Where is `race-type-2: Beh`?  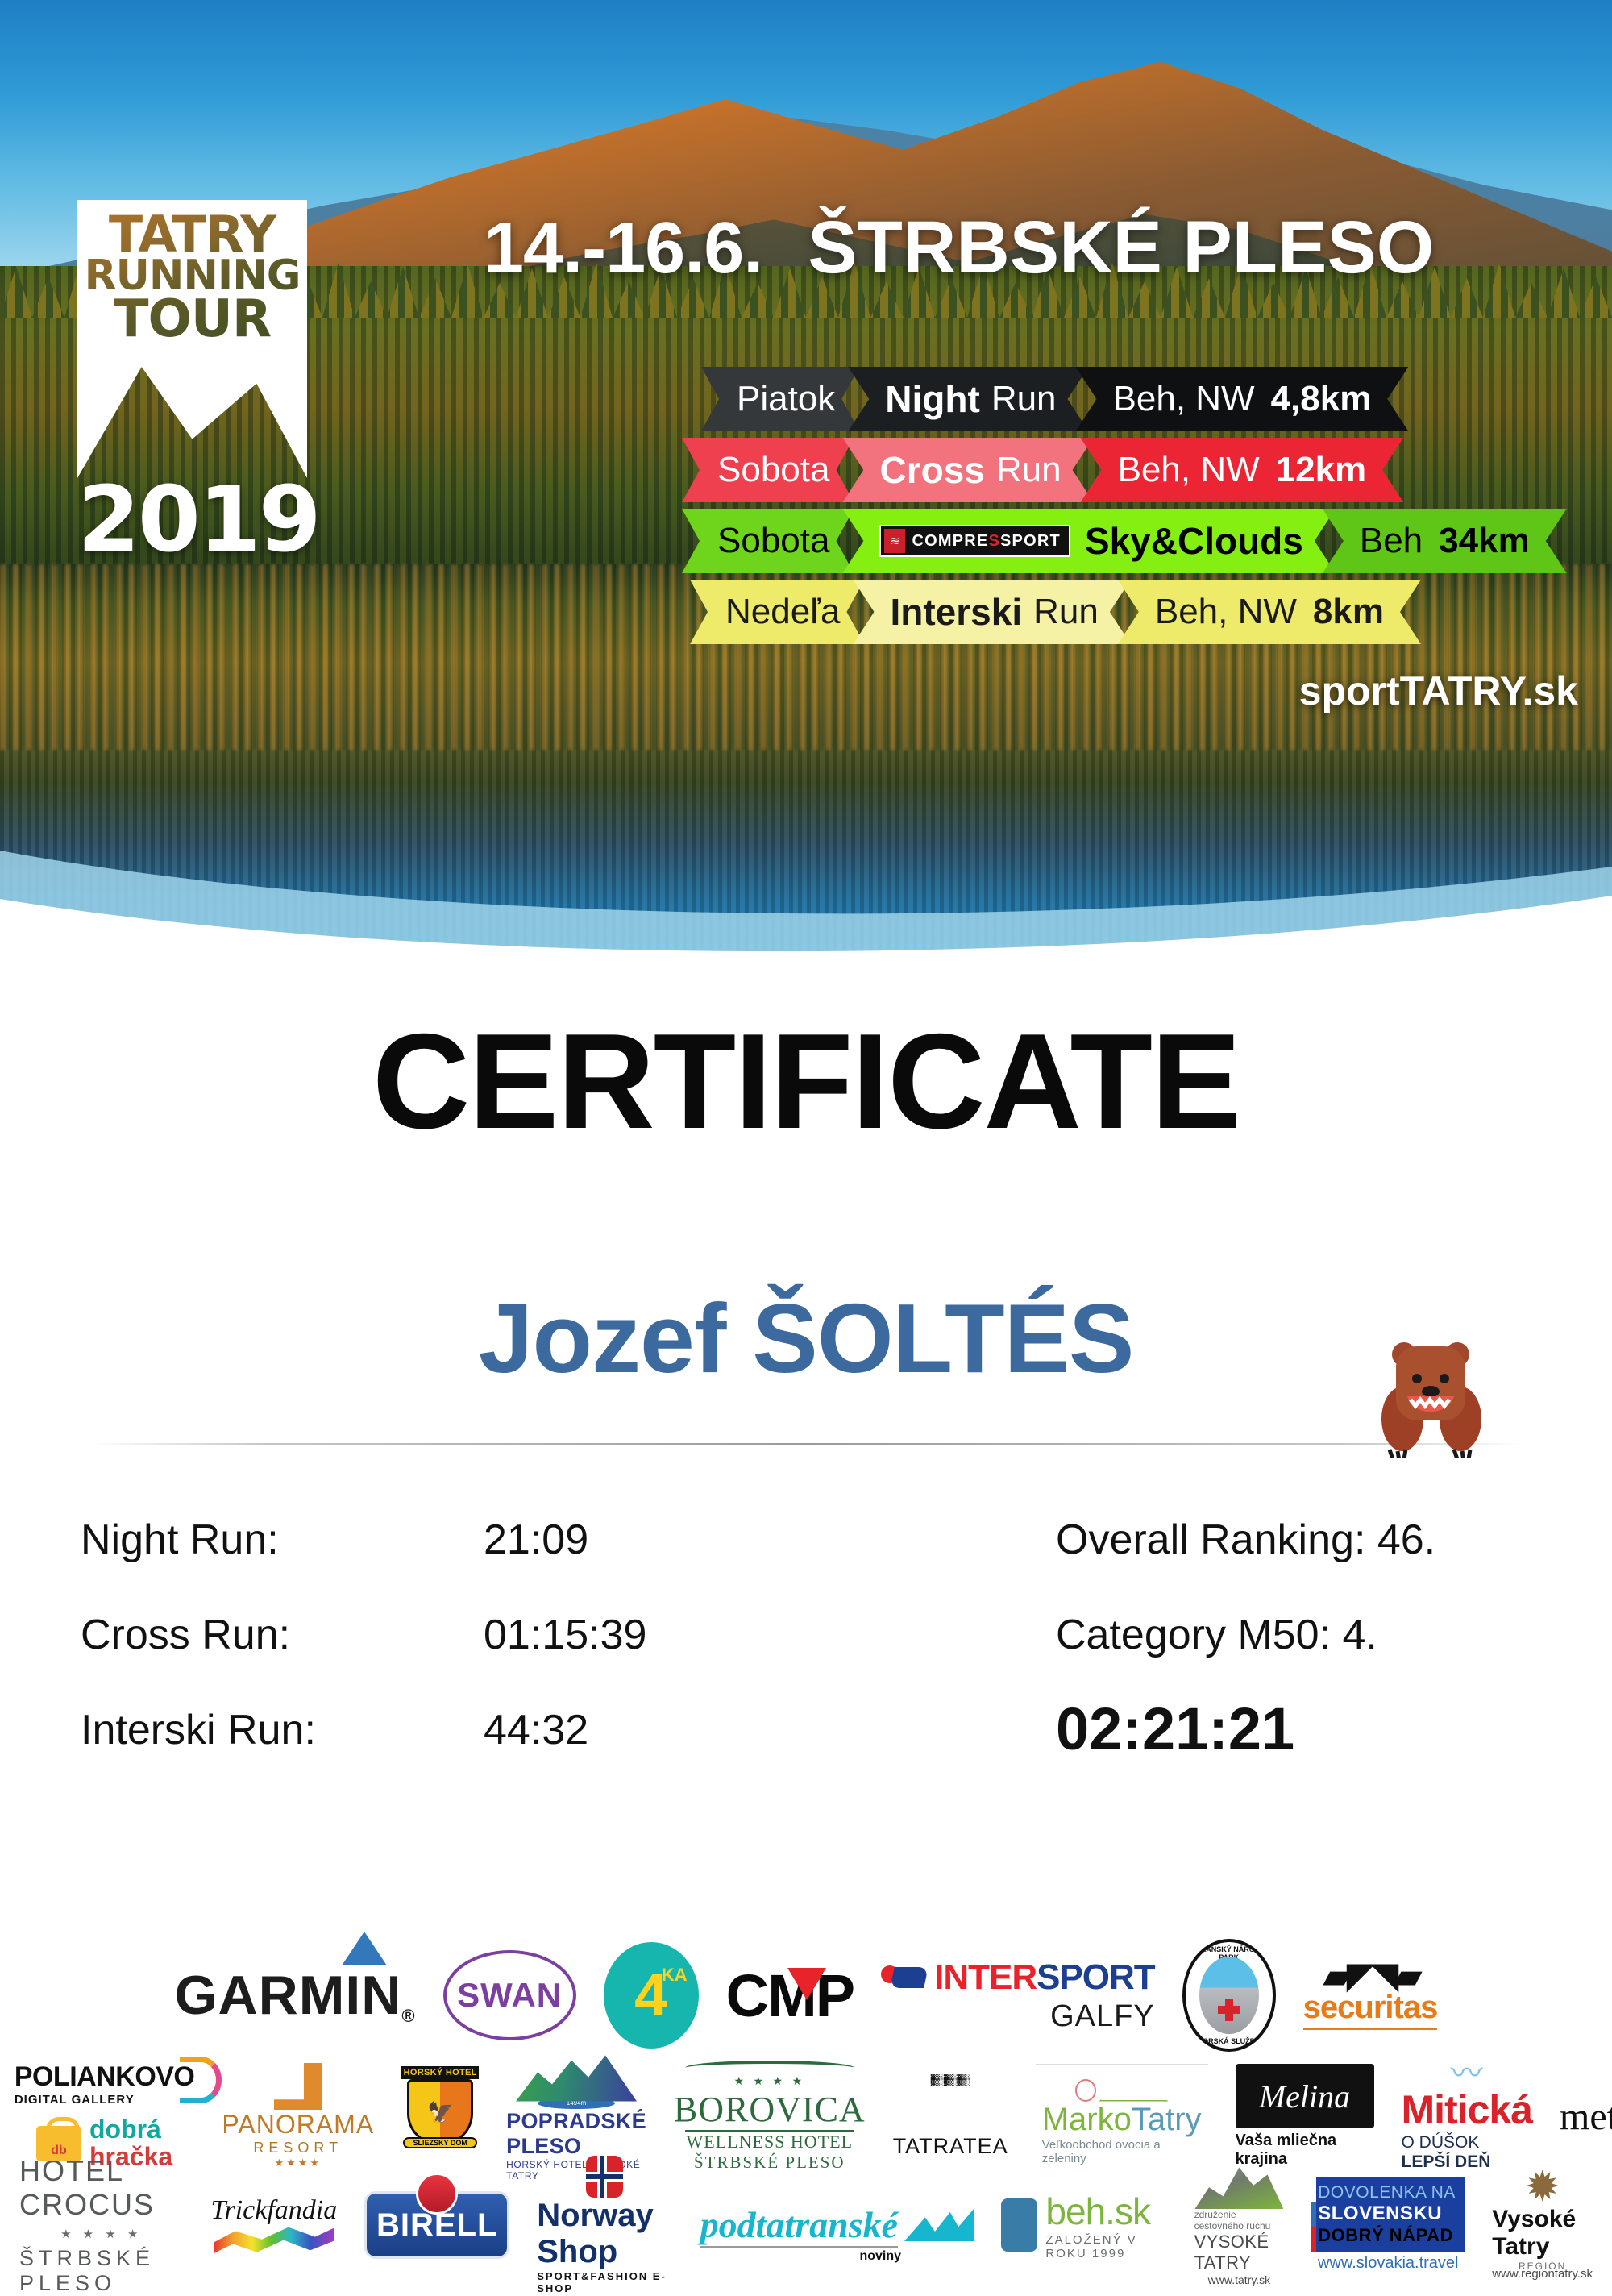 race-type-2: Beh is located at coordinates (1391, 540).